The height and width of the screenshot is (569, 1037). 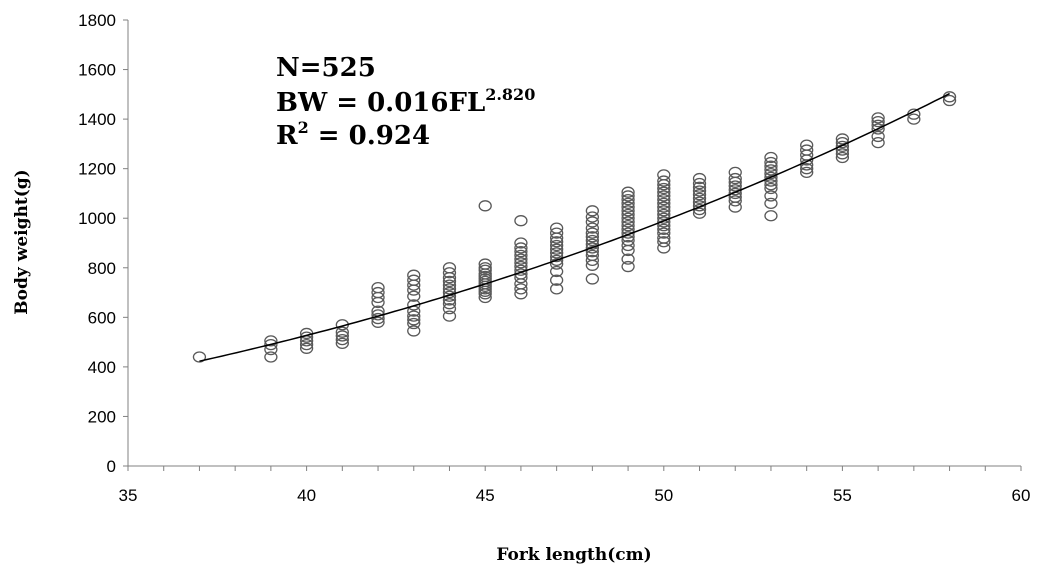 What do you see at coordinates (573, 555) in the screenshot?
I see `x-axis-title: Fork length(cm)` at bounding box center [573, 555].